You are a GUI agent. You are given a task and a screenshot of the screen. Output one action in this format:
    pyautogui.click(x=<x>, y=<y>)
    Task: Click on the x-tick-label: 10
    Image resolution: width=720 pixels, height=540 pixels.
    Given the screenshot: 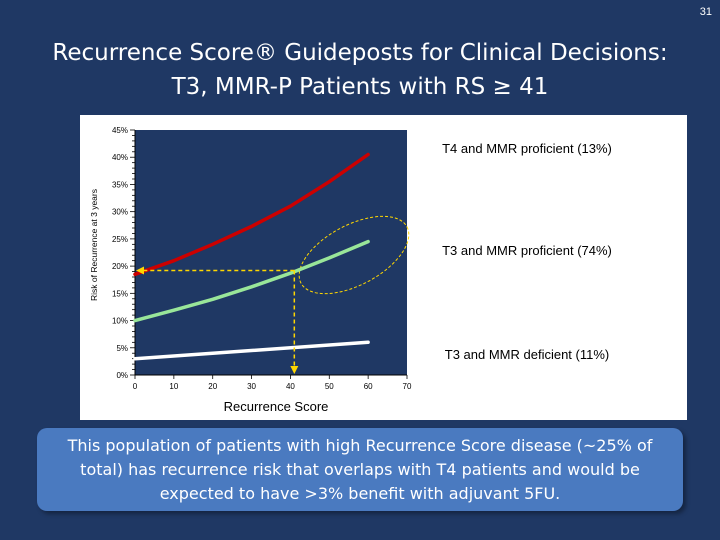 What is the action you would take?
    pyautogui.click(x=173, y=386)
    